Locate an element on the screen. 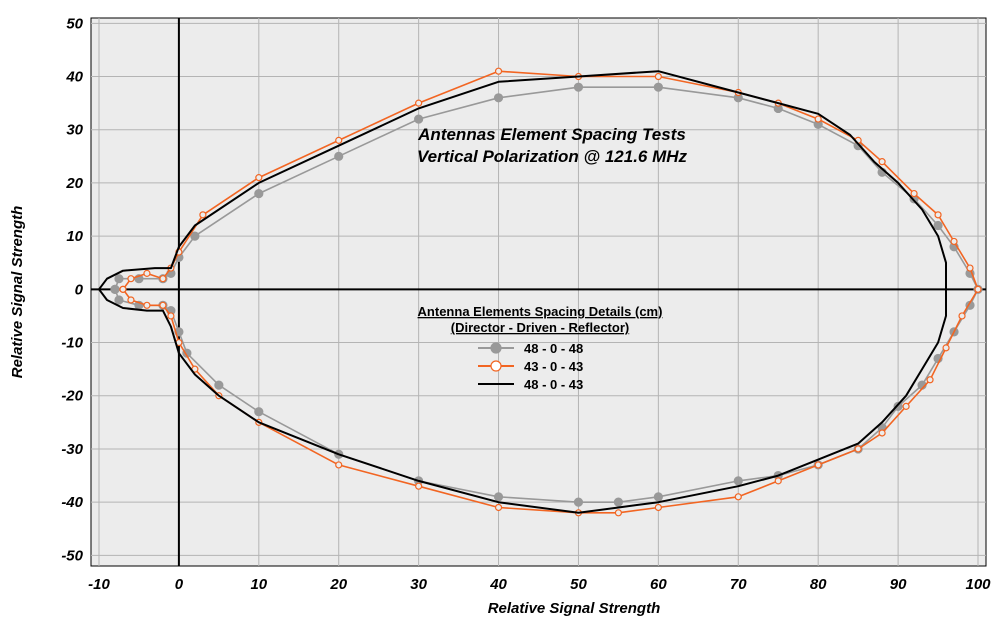  legend-label: 48 - 0 - 48 is located at coordinates (553, 348).